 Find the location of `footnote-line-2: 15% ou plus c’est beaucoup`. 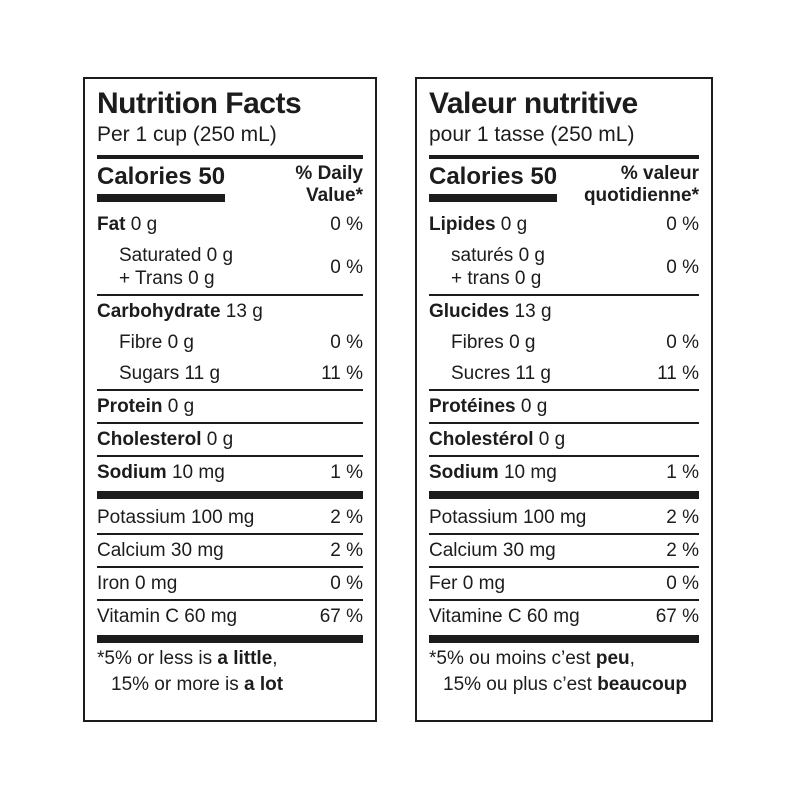

footnote-line-2: 15% ou plus c’est beaucoup is located at coordinates (564, 685).